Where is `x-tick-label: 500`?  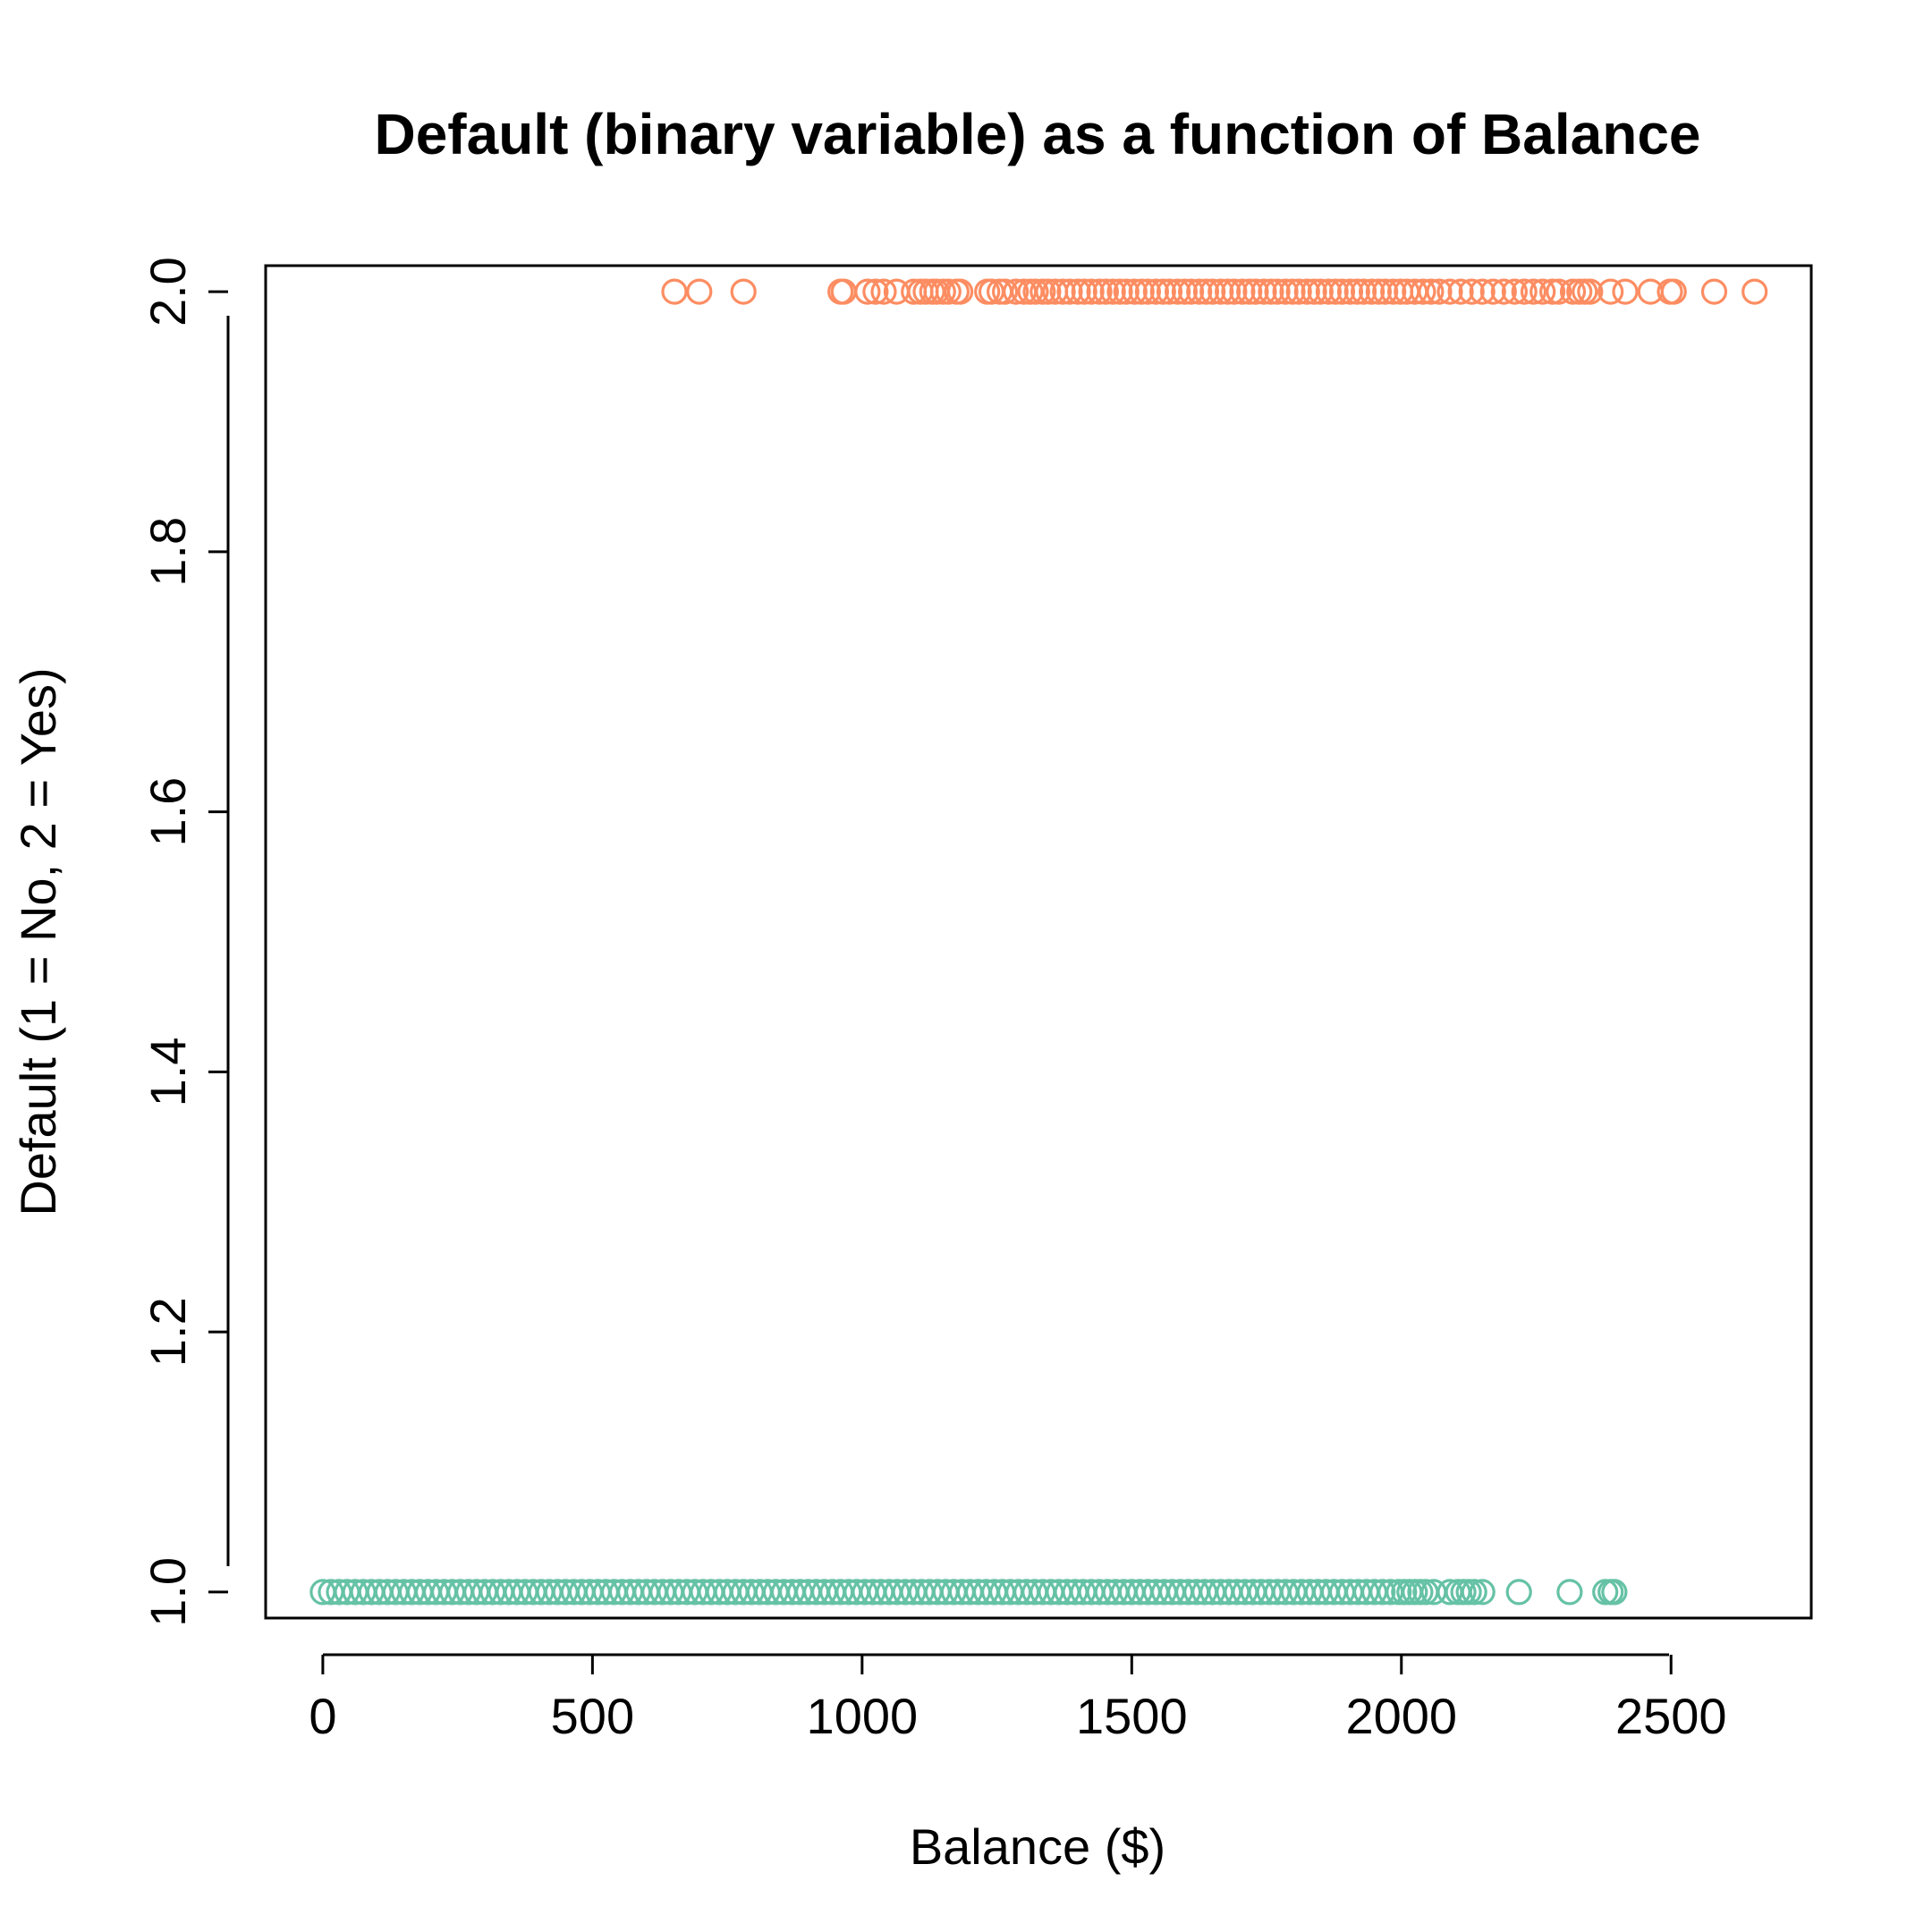 x-tick-label: 500 is located at coordinates (592, 1716).